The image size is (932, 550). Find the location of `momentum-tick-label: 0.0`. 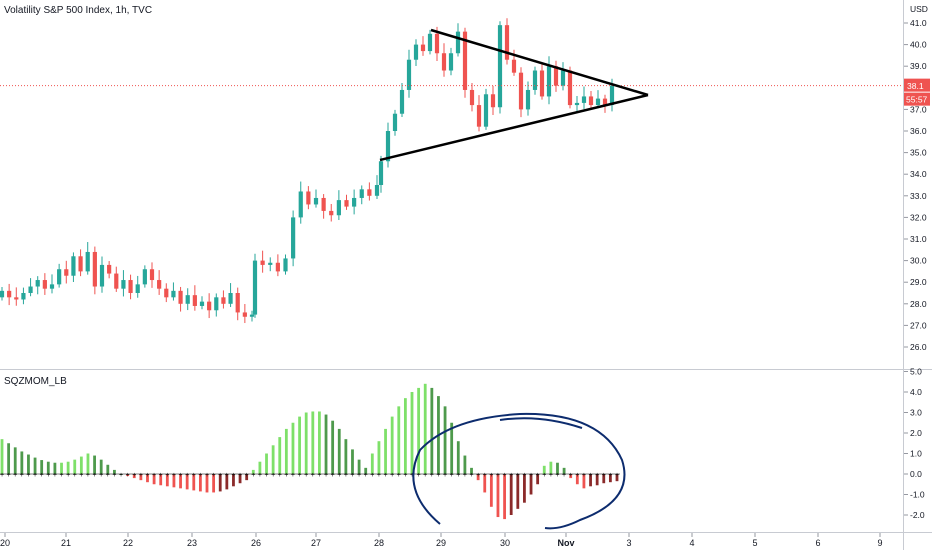

momentum-tick-label: 0.0 is located at coordinates (916, 474).